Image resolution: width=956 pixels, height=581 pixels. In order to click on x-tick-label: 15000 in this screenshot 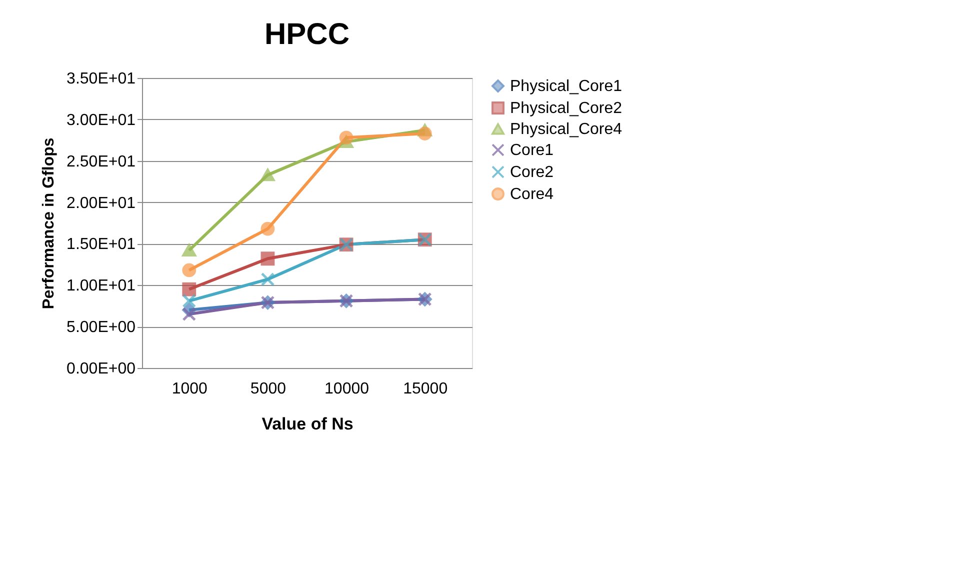, I will do `click(425, 389)`.